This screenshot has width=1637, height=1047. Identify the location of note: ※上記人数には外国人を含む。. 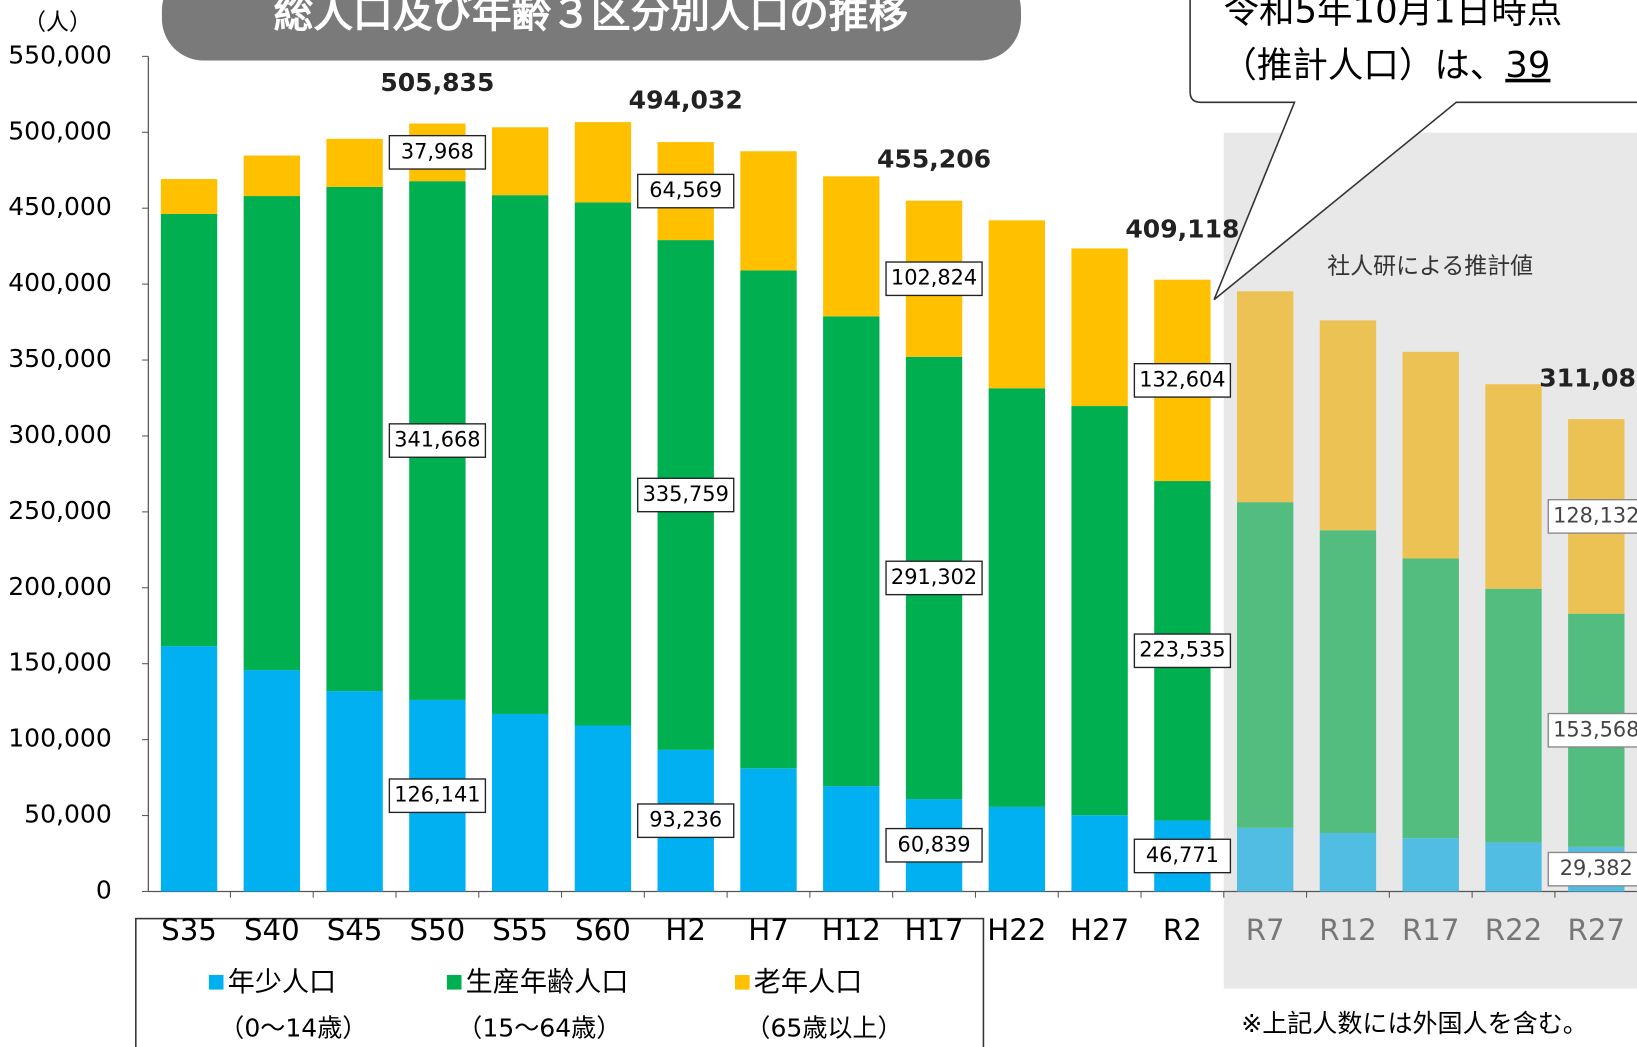
(1414, 1023).